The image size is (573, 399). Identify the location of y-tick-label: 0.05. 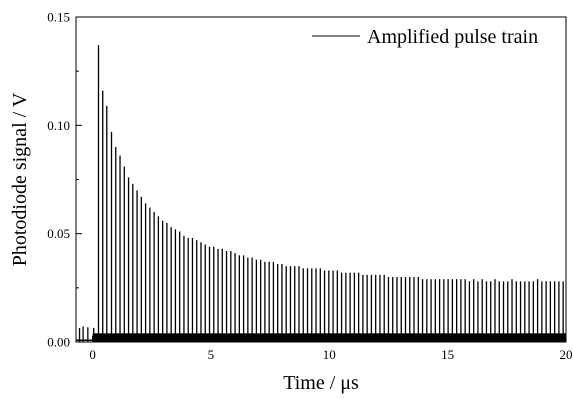
(58, 233).